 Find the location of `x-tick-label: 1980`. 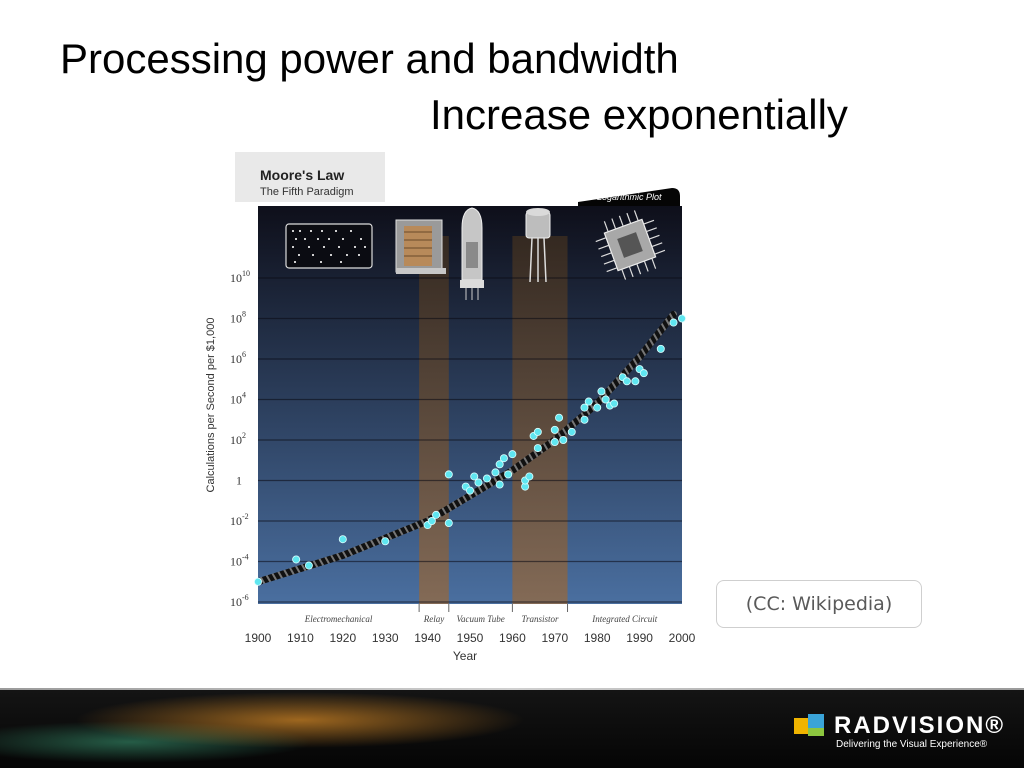

x-tick-label: 1980 is located at coordinates (597, 638).